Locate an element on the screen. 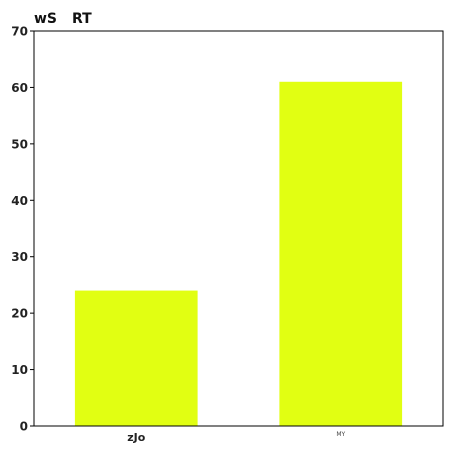 This screenshot has height=455, width=455. y-tick-label: 10 is located at coordinates (19, 370).